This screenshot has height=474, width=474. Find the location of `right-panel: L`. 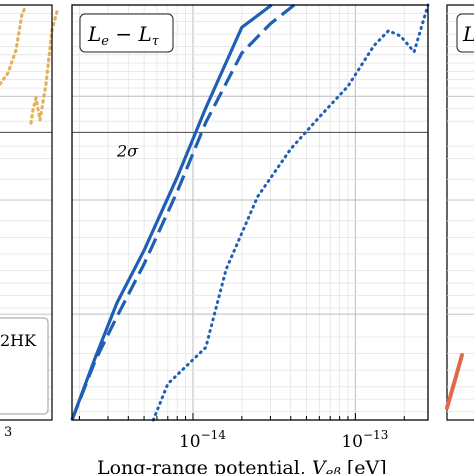

right-panel: L is located at coordinates (459, 212).